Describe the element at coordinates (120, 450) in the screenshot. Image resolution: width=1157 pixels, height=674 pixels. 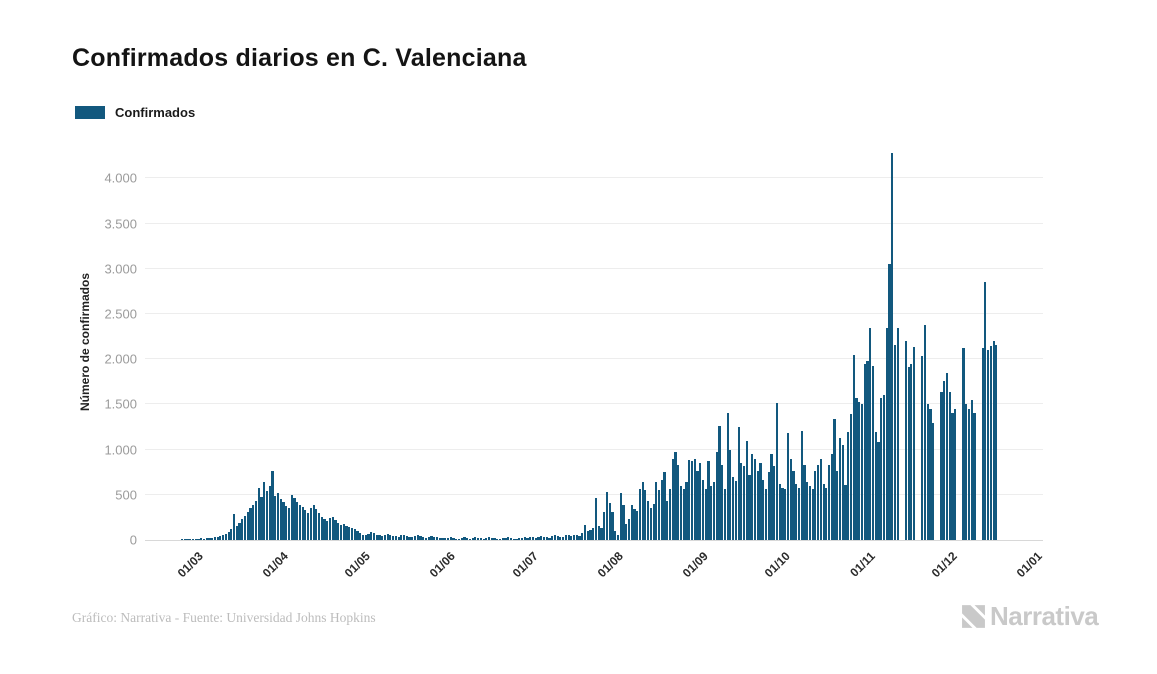
I see `y-tick-label: 1.000` at that location.